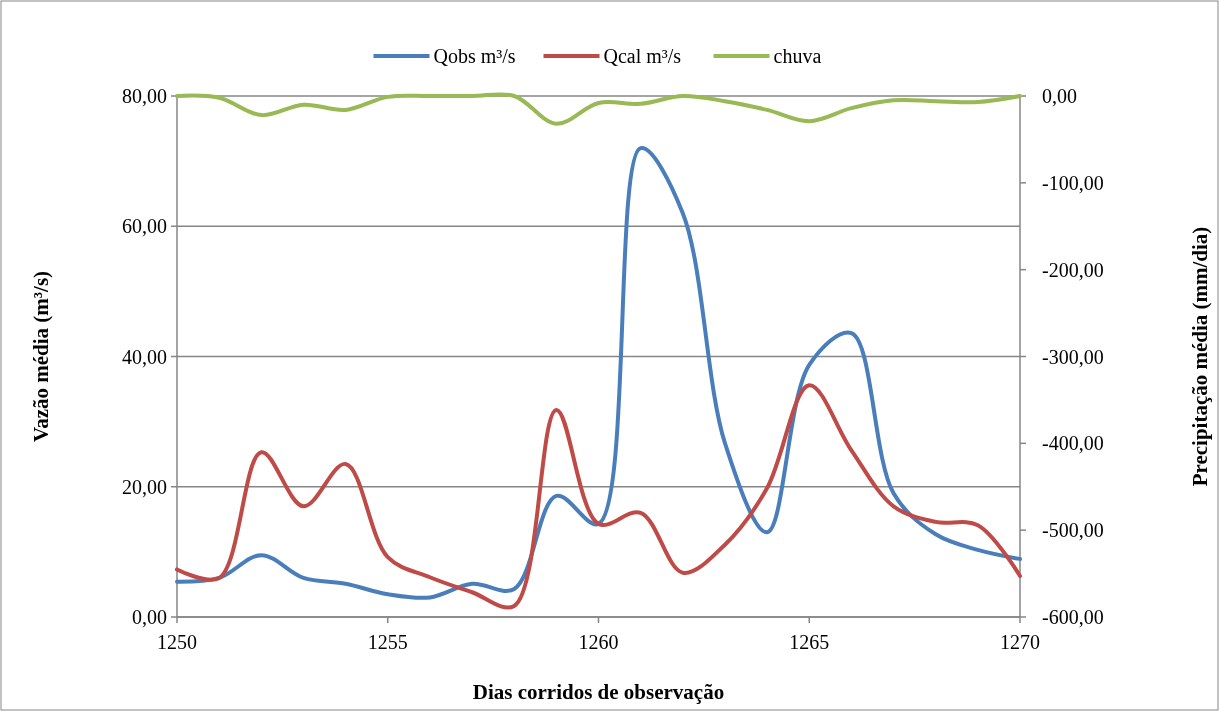 The height and width of the screenshot is (711, 1219). What do you see at coordinates (1020, 642) in the screenshot?
I see `x-tick-label: 1270` at bounding box center [1020, 642].